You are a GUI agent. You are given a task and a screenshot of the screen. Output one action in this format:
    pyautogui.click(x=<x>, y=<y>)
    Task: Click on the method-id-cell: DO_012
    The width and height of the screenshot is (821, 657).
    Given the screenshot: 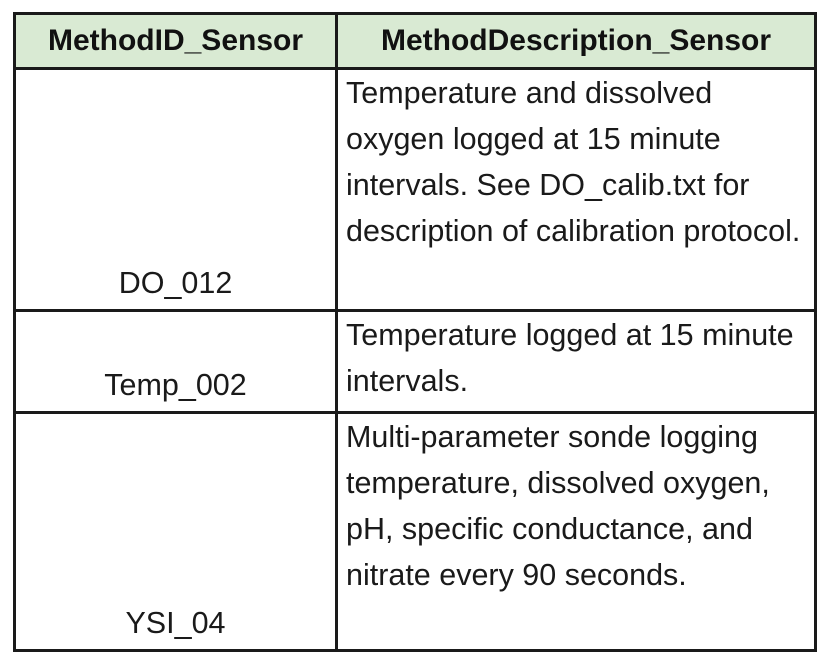 What is the action you would take?
    pyautogui.click(x=175, y=189)
    